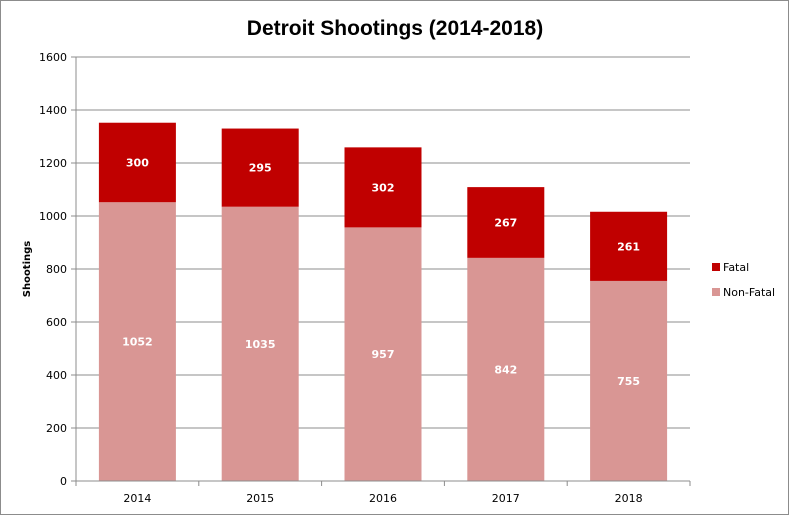  Describe the element at coordinates (56, 322) in the screenshot. I see `y-tick-label: 600` at that location.